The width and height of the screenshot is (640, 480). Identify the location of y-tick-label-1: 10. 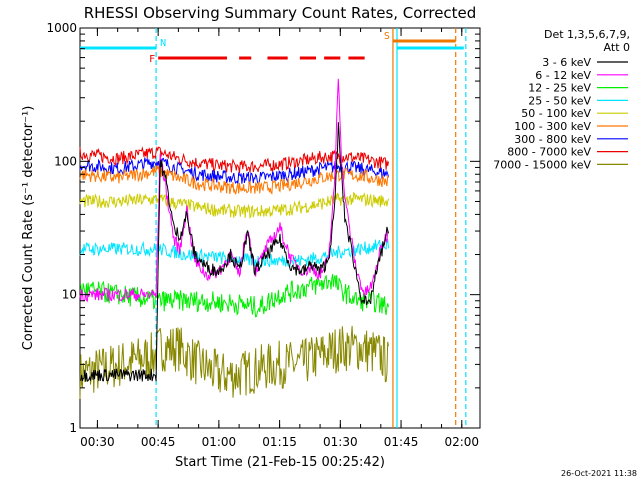
(69, 295).